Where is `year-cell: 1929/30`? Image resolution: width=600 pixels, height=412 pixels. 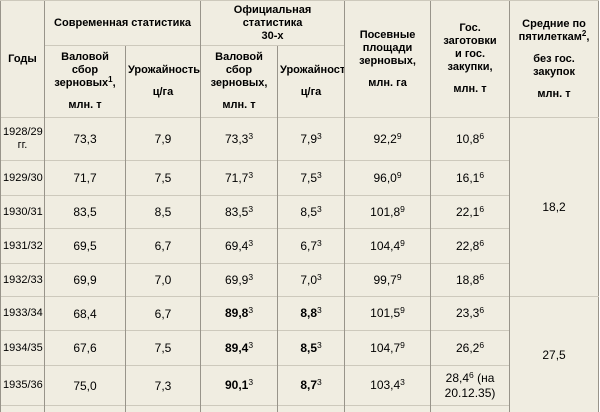
year-cell: 1929/30 is located at coordinates (22, 178).